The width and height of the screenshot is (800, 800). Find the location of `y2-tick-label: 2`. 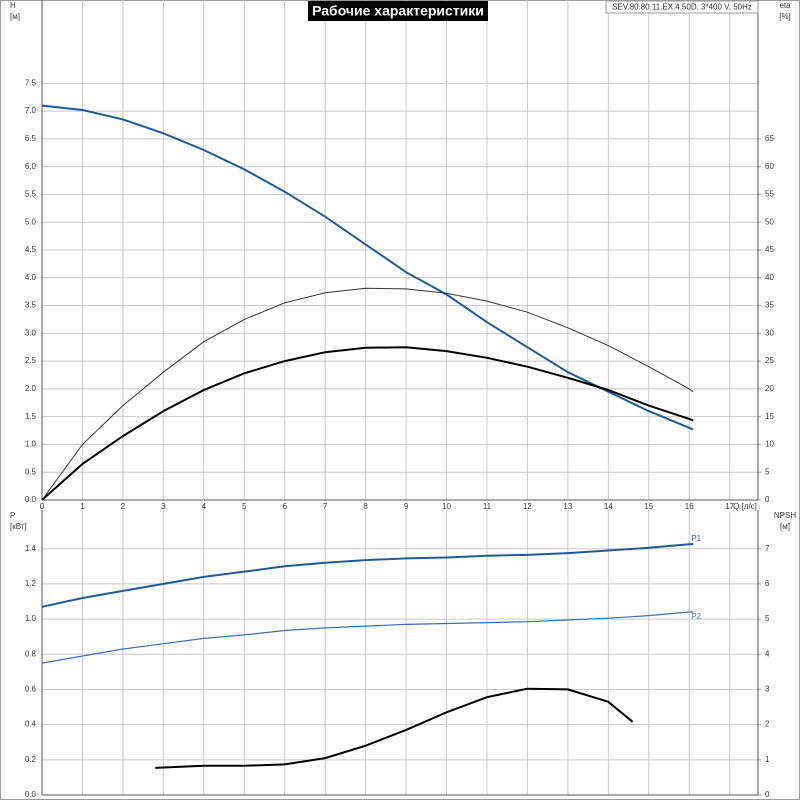

y2-tick-label: 2 is located at coordinates (767, 724).